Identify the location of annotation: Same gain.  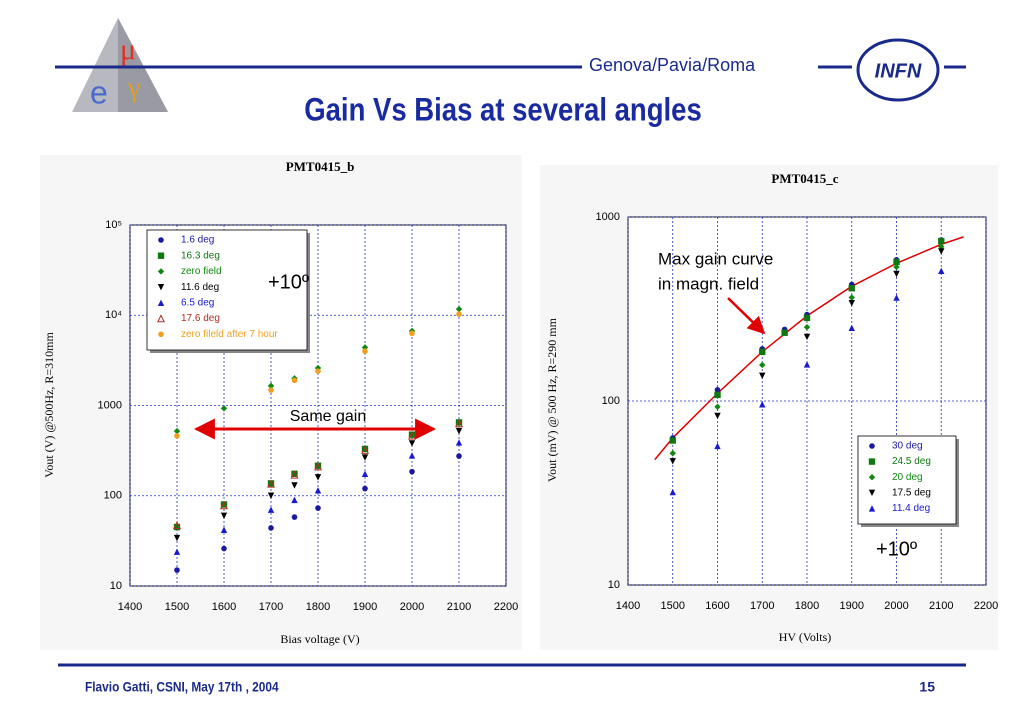
(328, 416).